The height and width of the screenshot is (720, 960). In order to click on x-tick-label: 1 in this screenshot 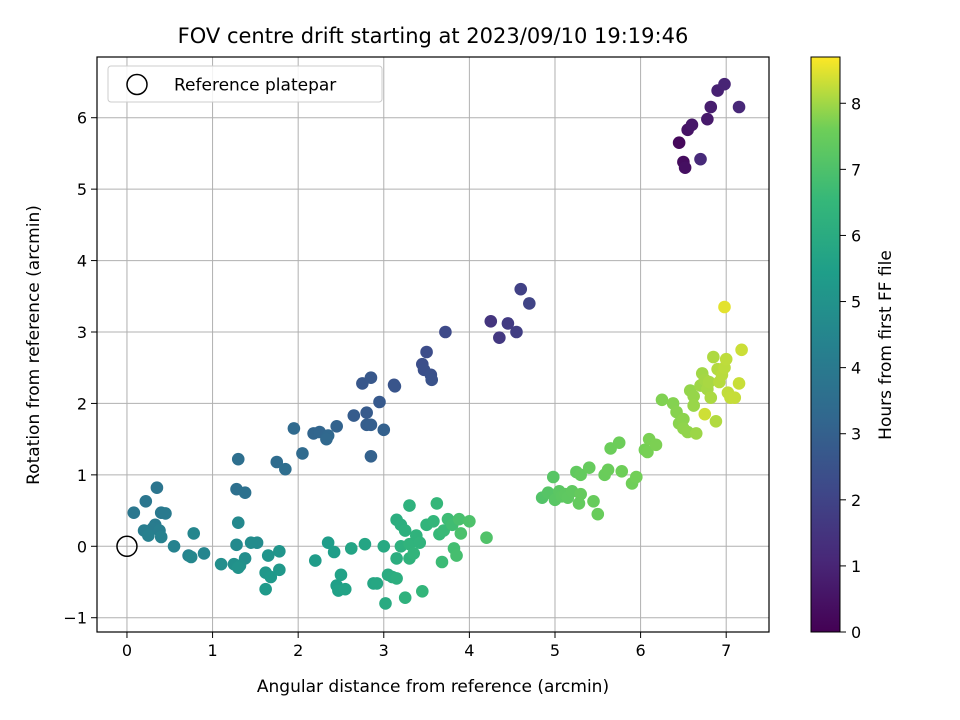, I will do `click(212, 650)`.